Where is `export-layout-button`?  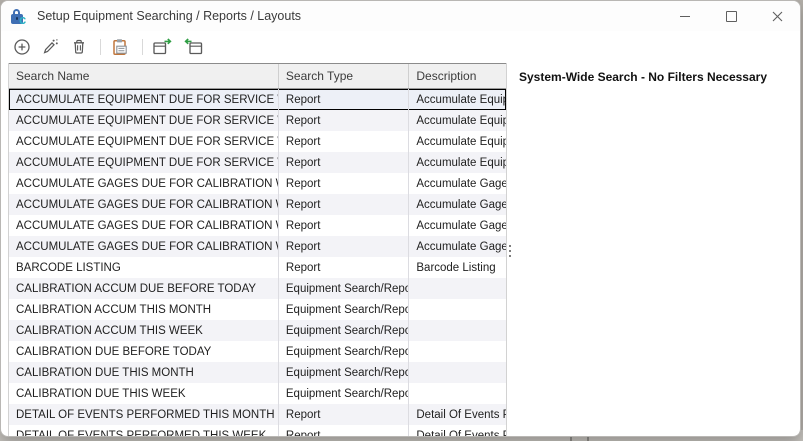
export-layout-button is located at coordinates (162, 47).